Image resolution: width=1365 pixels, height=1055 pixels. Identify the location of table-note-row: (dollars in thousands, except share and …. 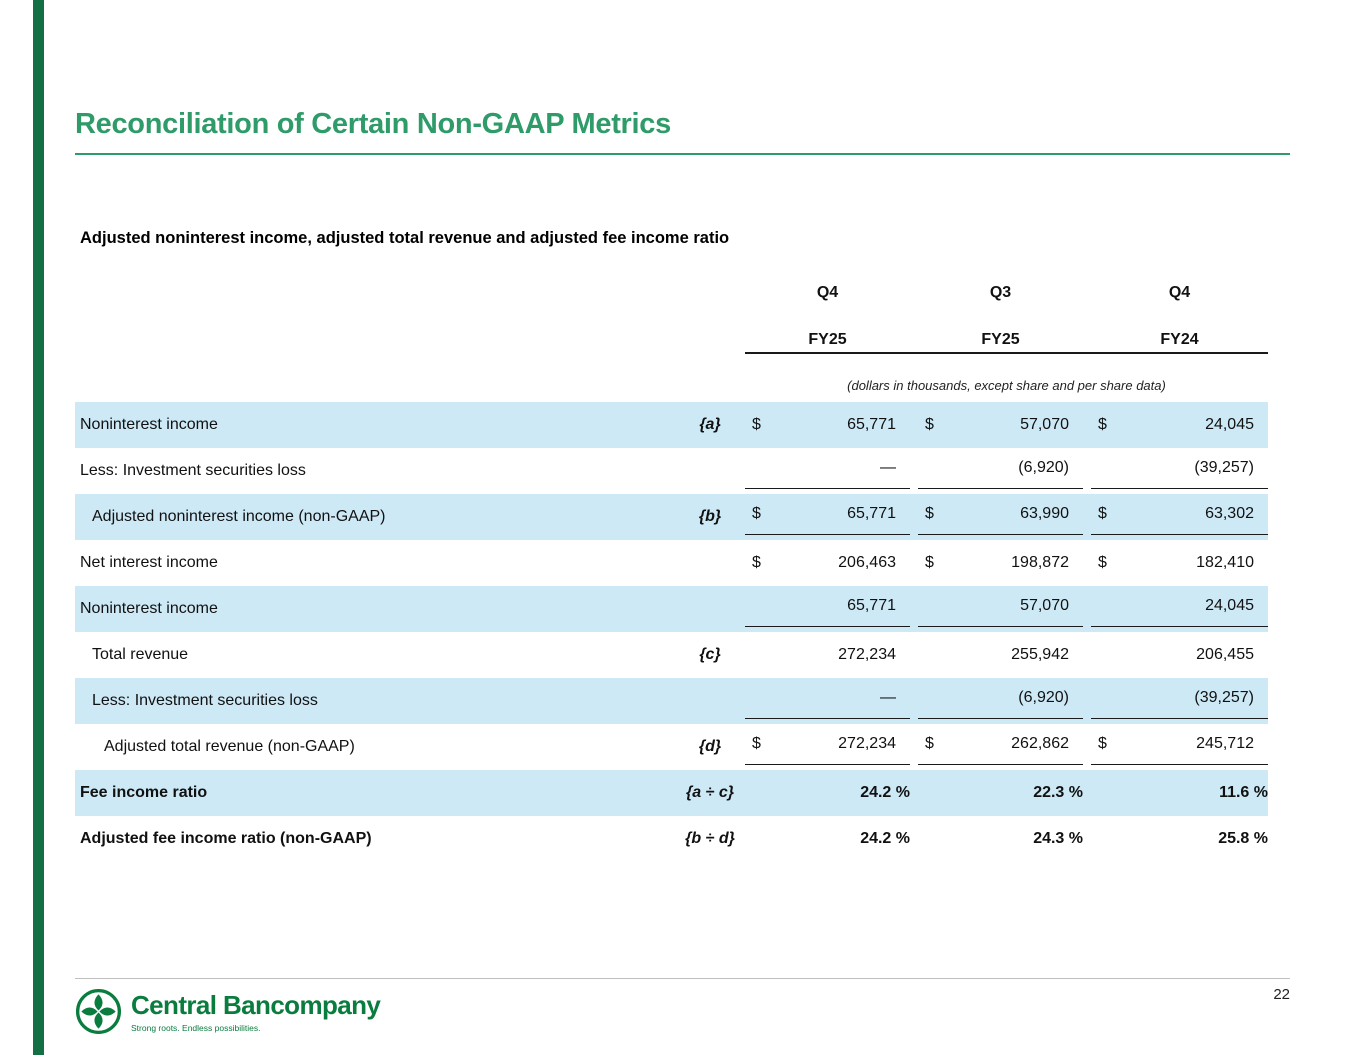
(671, 385).